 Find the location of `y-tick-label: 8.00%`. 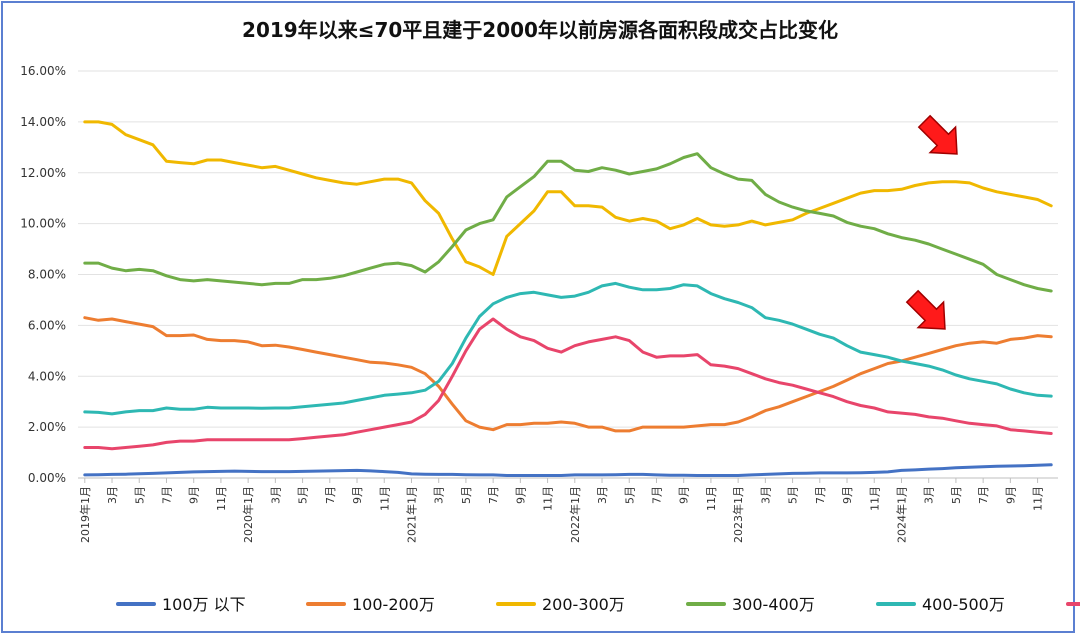

y-tick-label: 8.00% is located at coordinates (47, 275).